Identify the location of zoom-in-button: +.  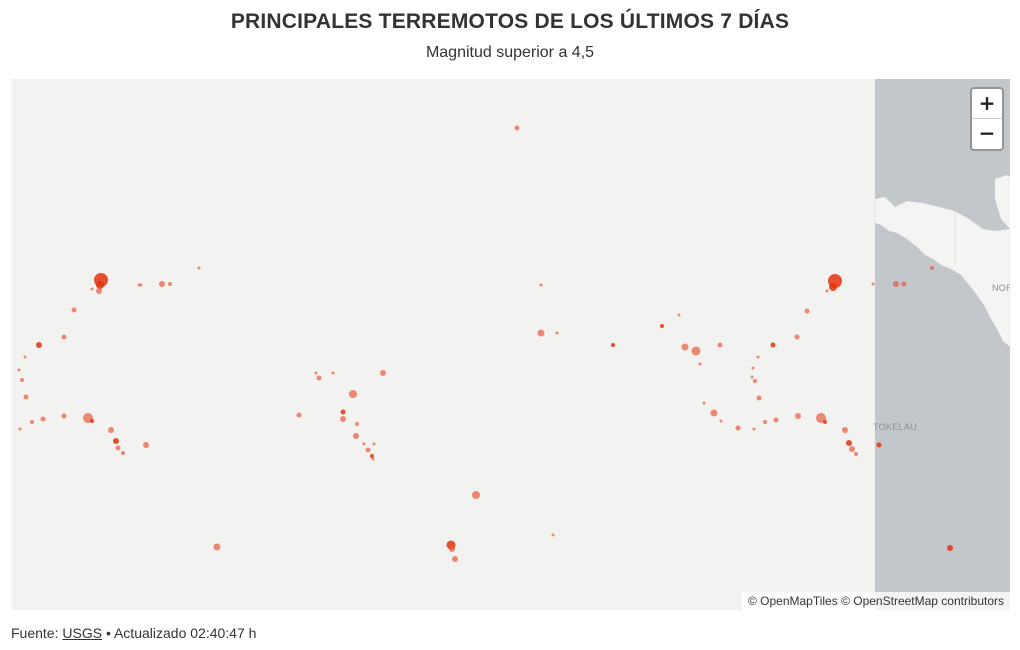
(987, 104).